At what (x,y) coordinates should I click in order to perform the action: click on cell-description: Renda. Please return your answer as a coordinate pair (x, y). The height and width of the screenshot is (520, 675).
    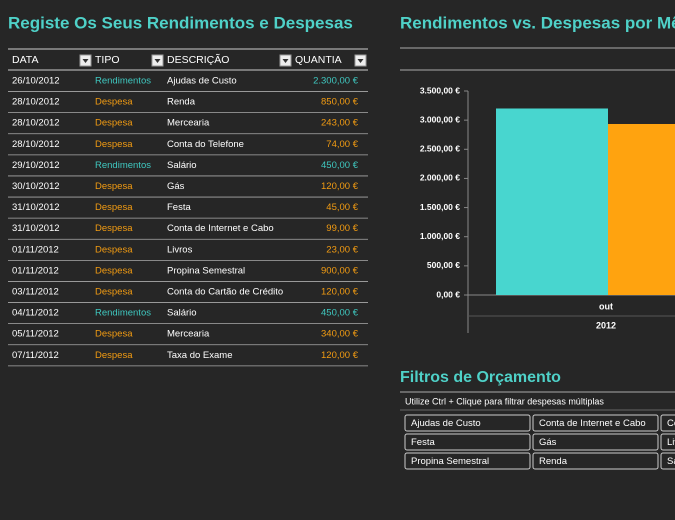
    Looking at the image, I should click on (181, 102).